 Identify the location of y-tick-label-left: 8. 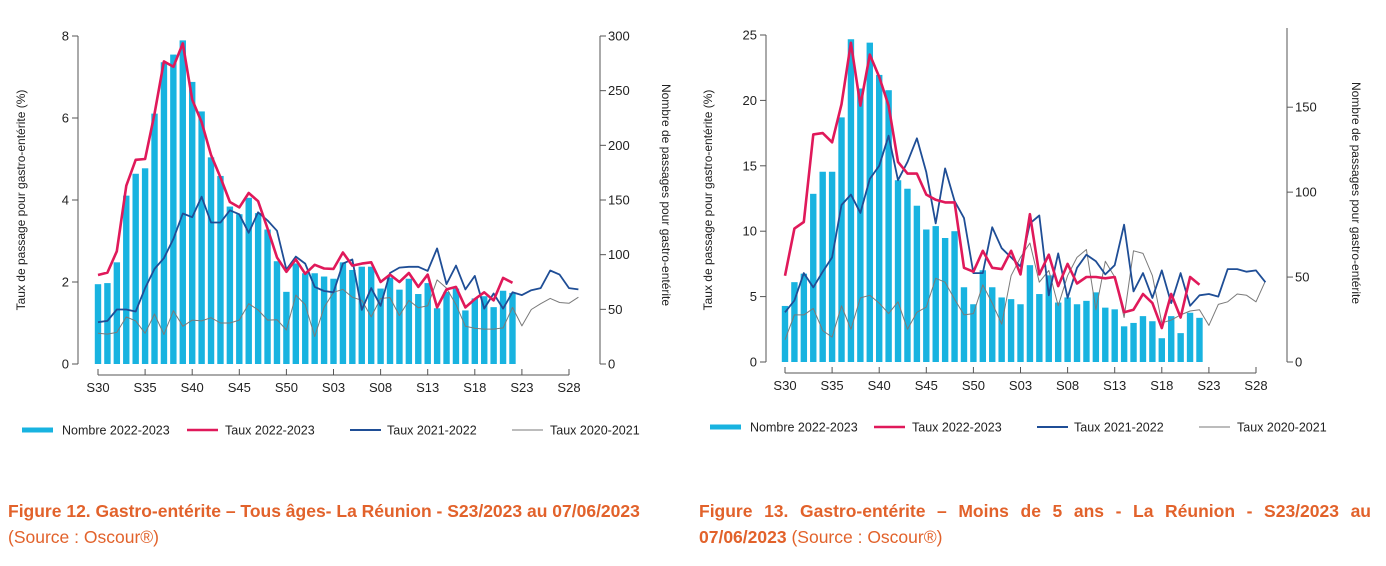
(65, 36).